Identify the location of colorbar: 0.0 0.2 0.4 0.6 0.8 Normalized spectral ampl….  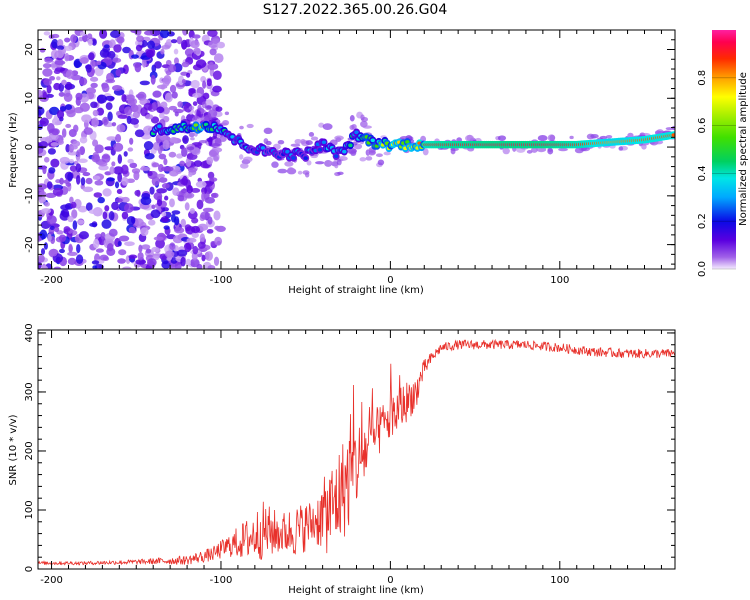
(723, 153).